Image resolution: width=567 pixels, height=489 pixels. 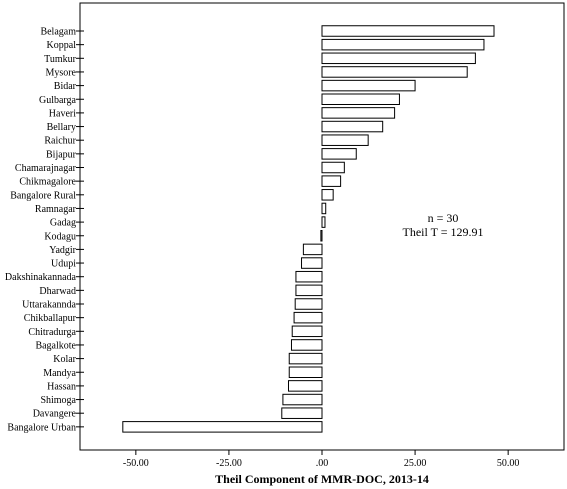 What do you see at coordinates (60, 236) in the screenshot?
I see `category-label-kodagu: Kodagu` at bounding box center [60, 236].